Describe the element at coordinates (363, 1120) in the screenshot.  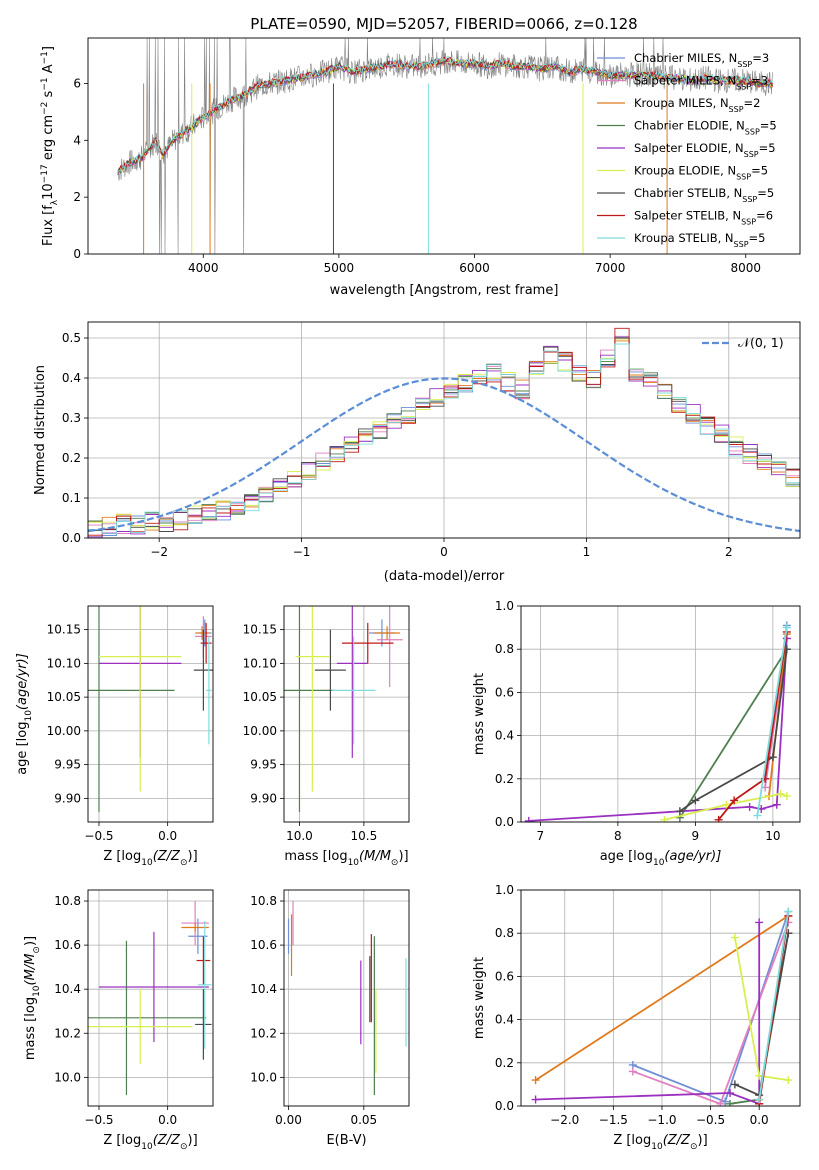
I see `x-tick-label: 0.05` at that location.